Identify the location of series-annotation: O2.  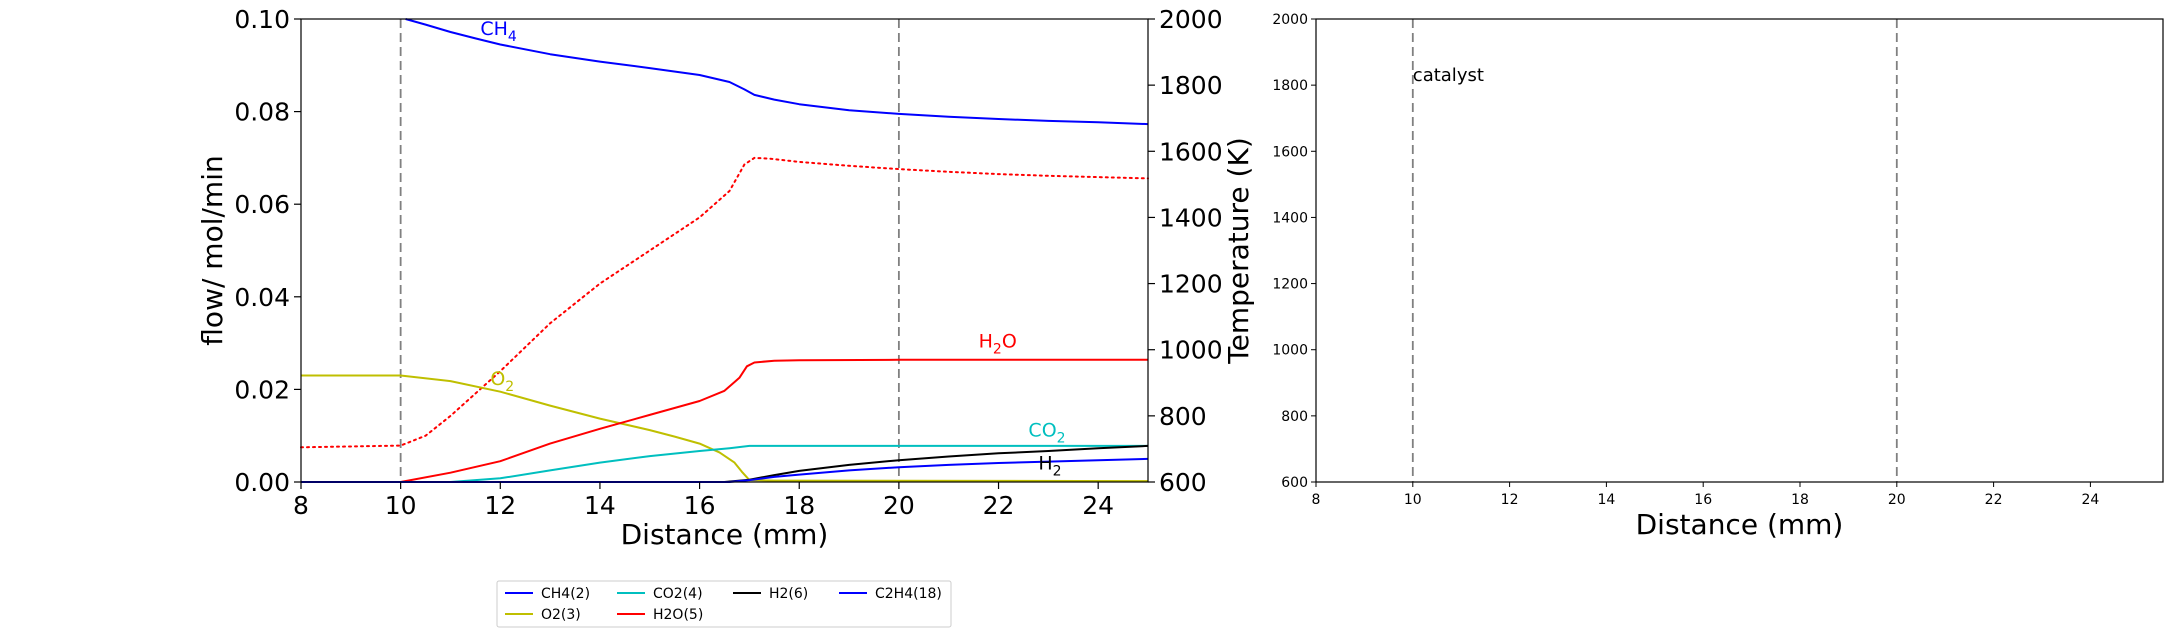
(502, 381).